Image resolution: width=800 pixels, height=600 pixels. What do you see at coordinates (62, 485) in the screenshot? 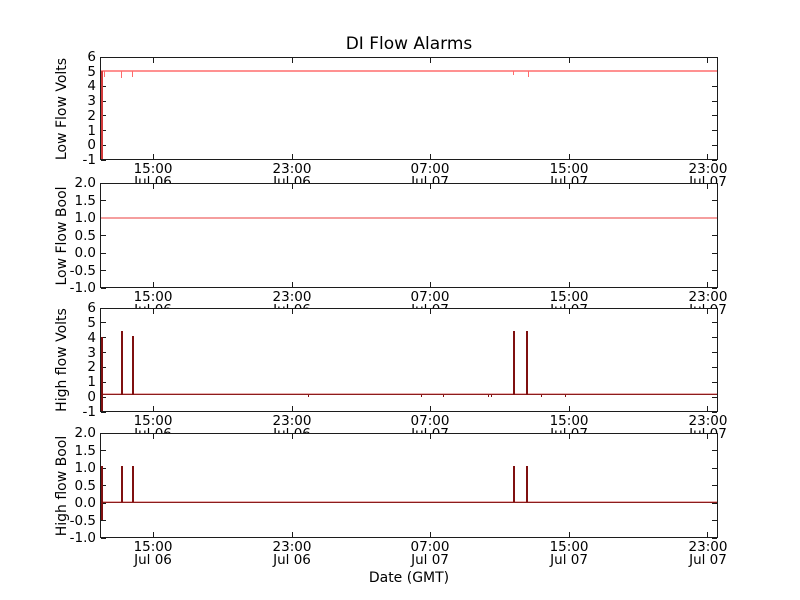
I see `y-axis-label-high-flow-bool: High flow Bool` at bounding box center [62, 485].